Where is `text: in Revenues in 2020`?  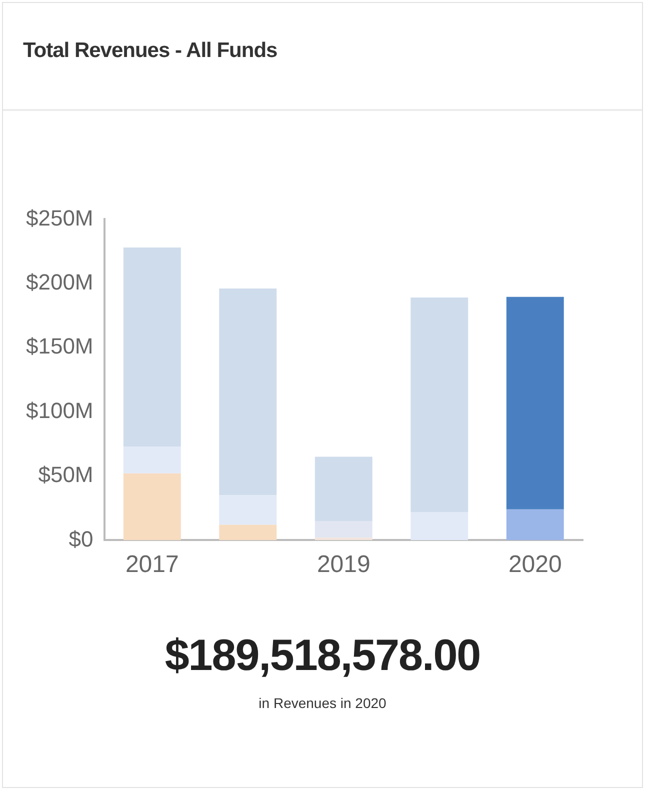
text: in Revenues in 2020 is located at coordinates (323, 703).